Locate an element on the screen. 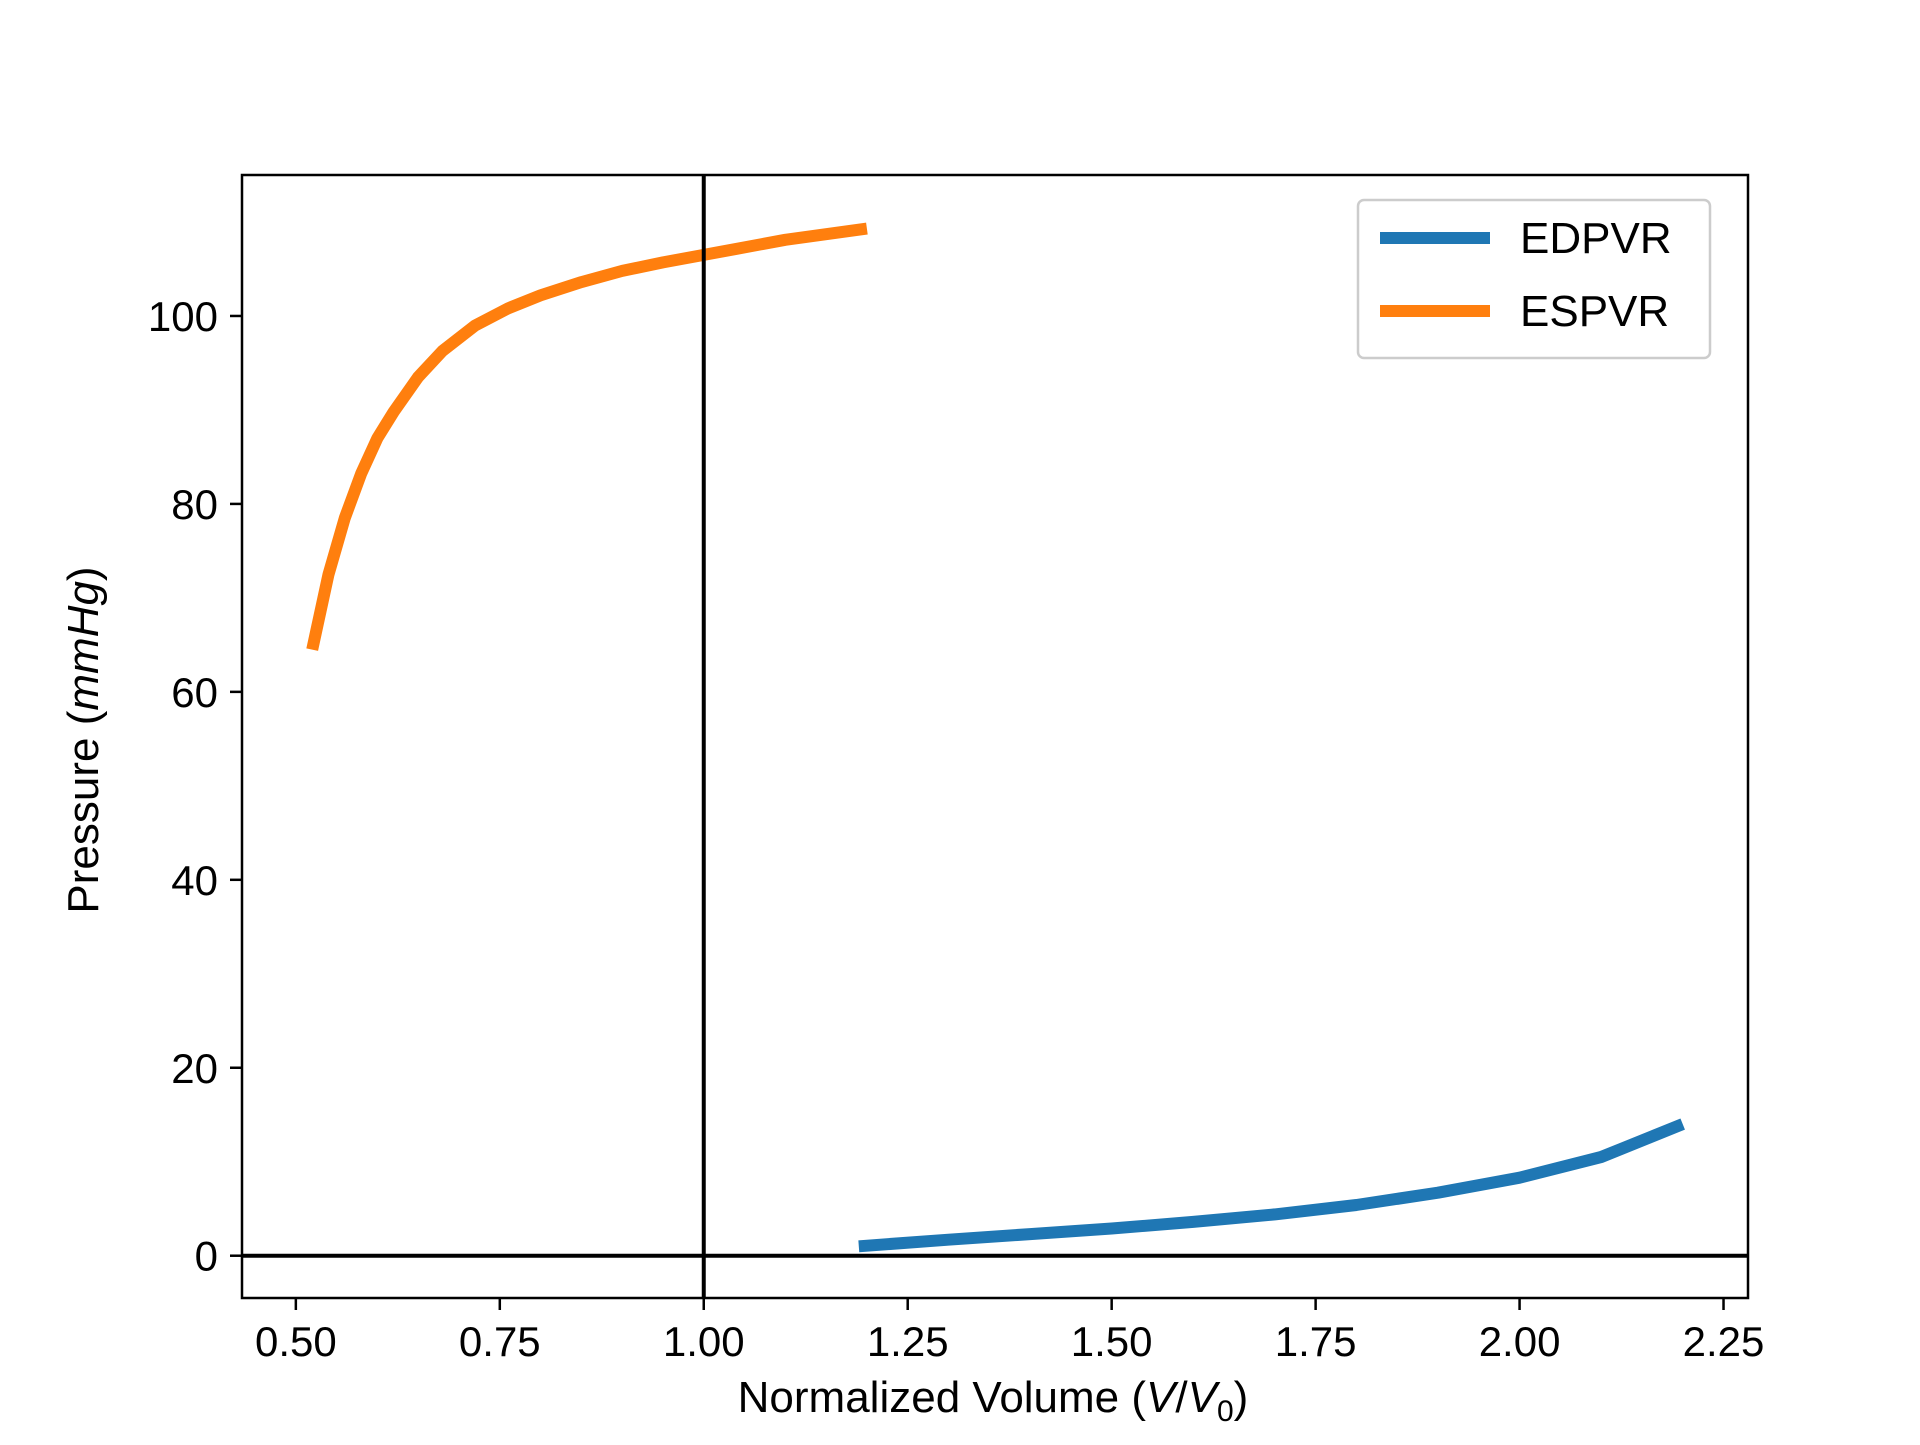 Image resolution: width=1920 pixels, height=1445 pixels. x-tick-label: 0.75 is located at coordinates (500, 1341).